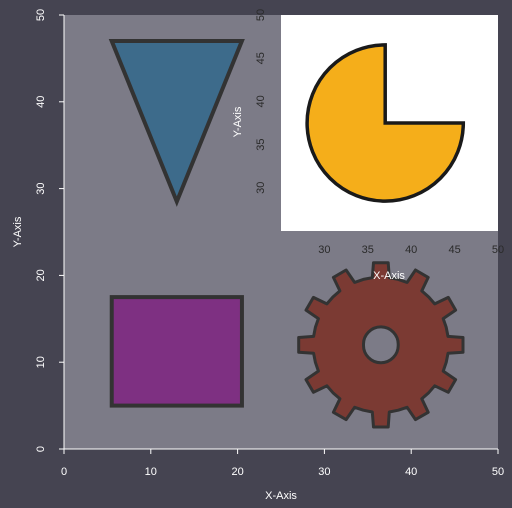  What do you see at coordinates (238, 121) in the screenshot?
I see `inset-y-axis-title: Y-Axis` at bounding box center [238, 121].